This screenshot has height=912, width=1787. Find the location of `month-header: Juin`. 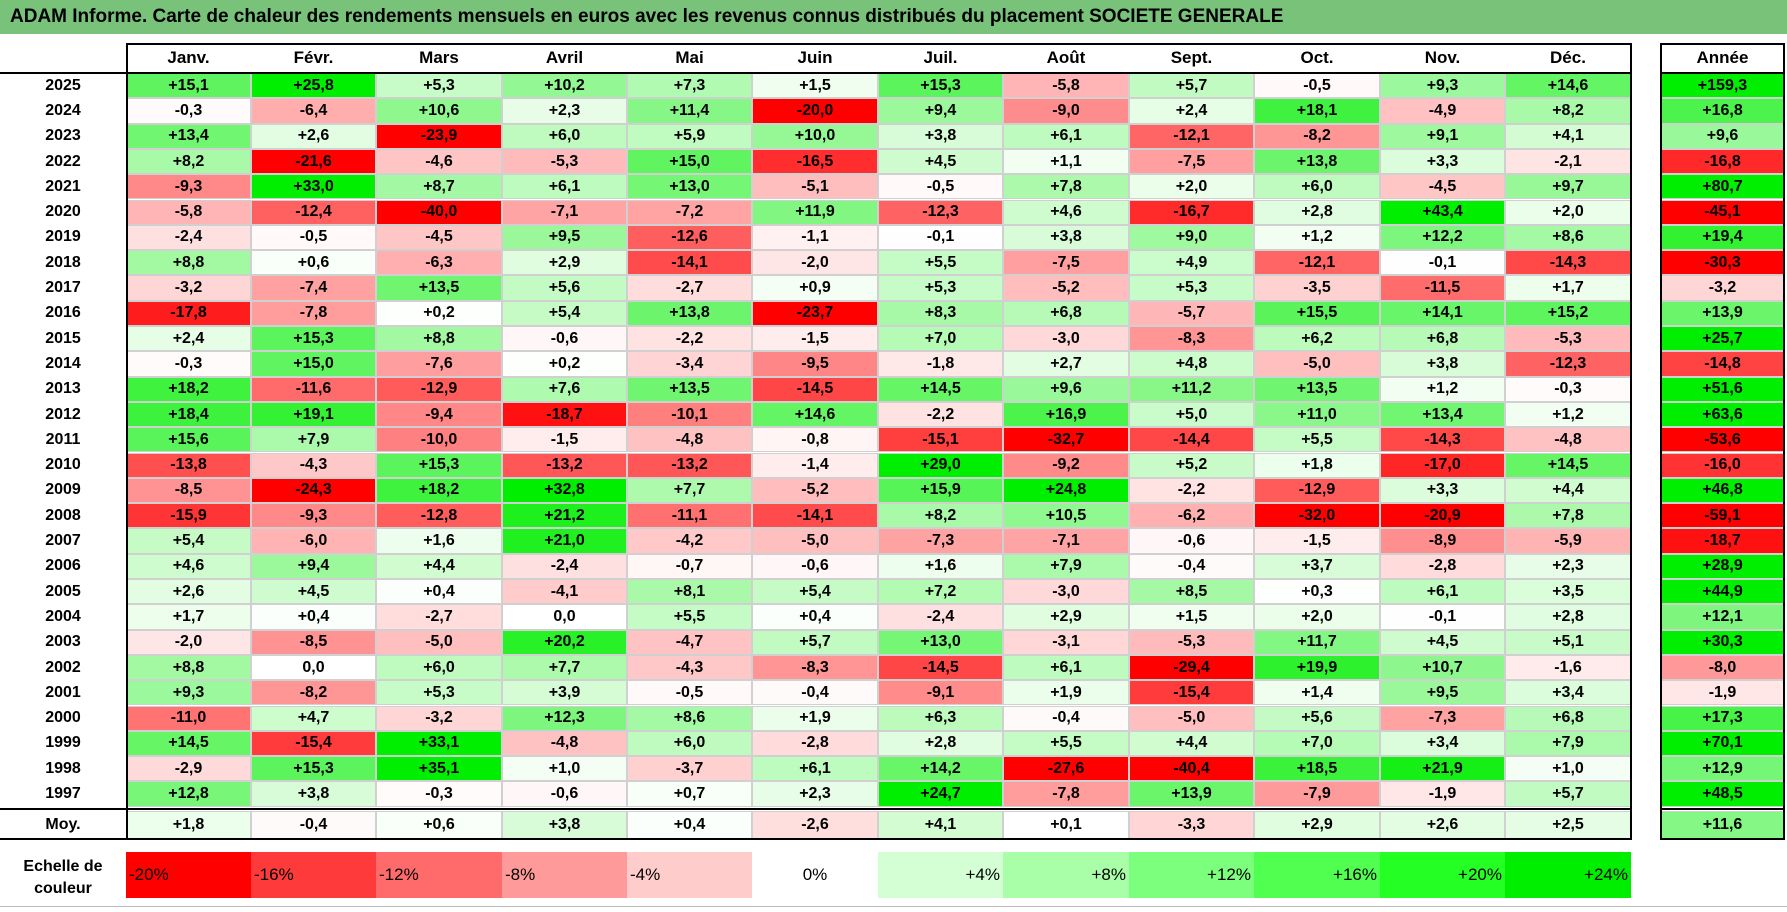

month-header: Juin is located at coordinates (815, 58).